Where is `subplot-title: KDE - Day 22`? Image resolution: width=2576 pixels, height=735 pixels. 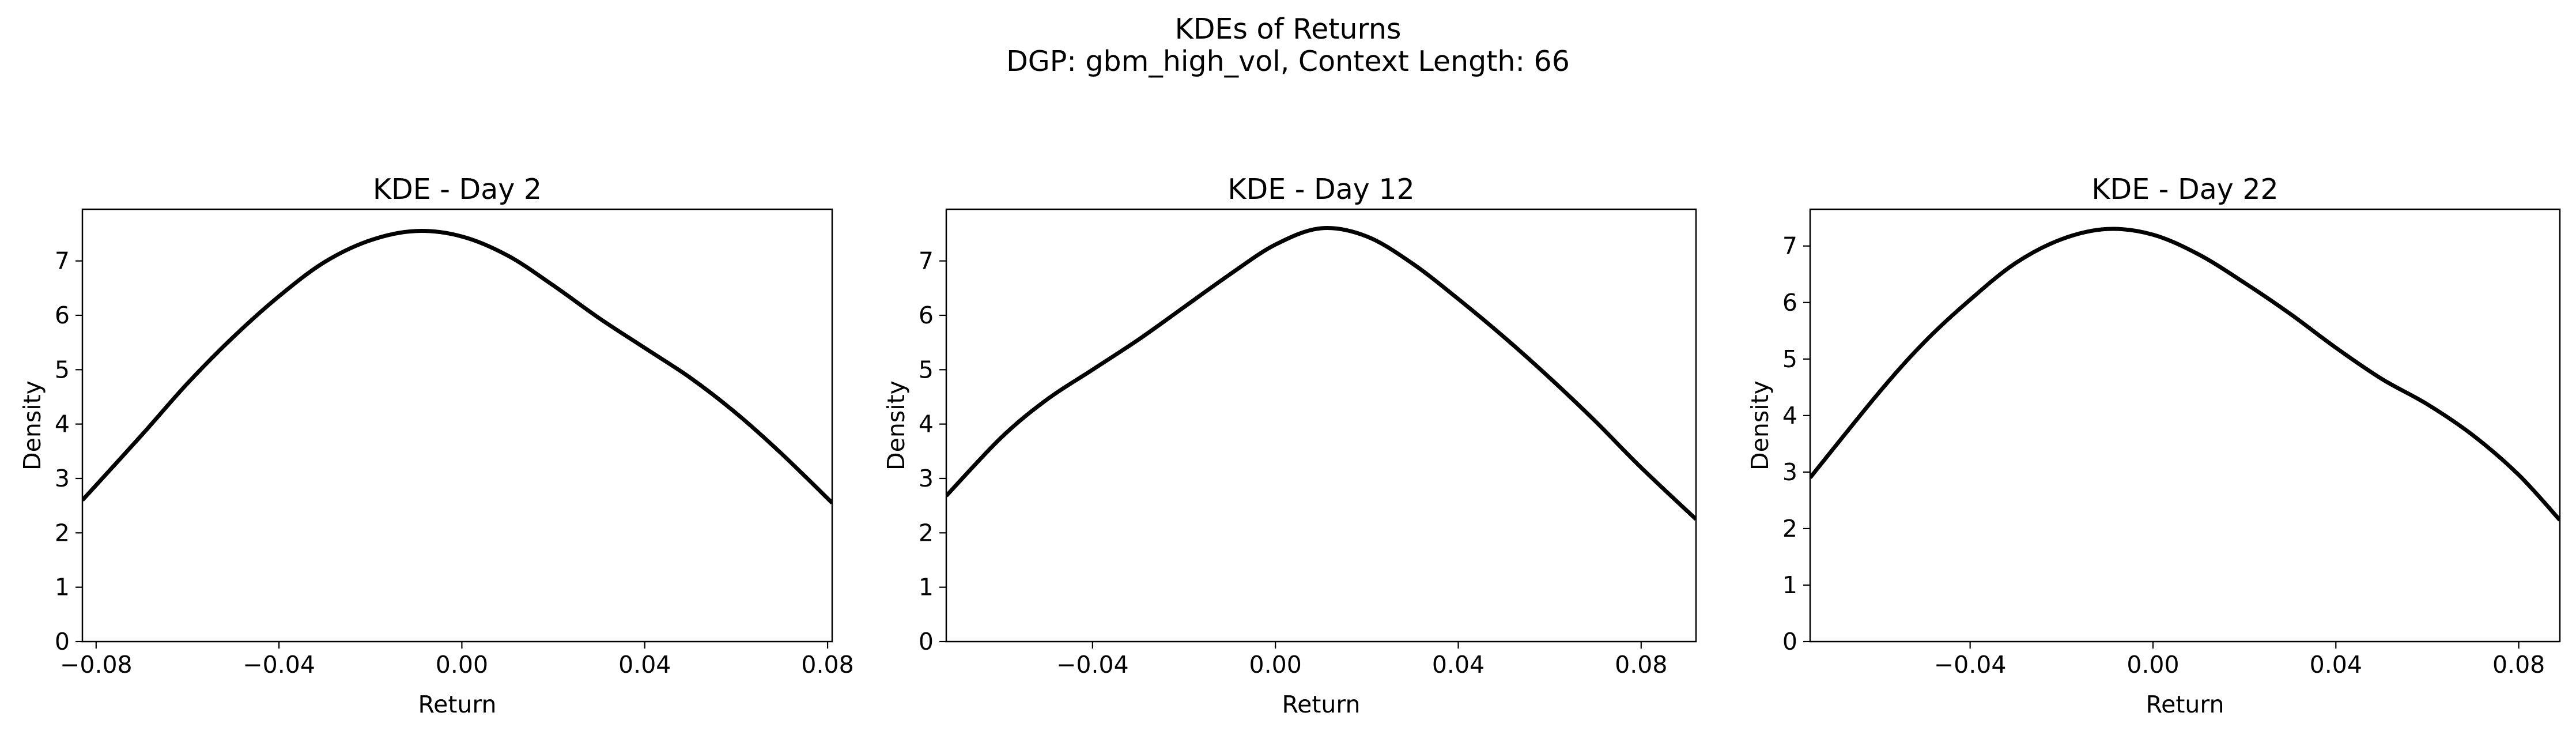
subplot-title: KDE - Day 22 is located at coordinates (2184, 189).